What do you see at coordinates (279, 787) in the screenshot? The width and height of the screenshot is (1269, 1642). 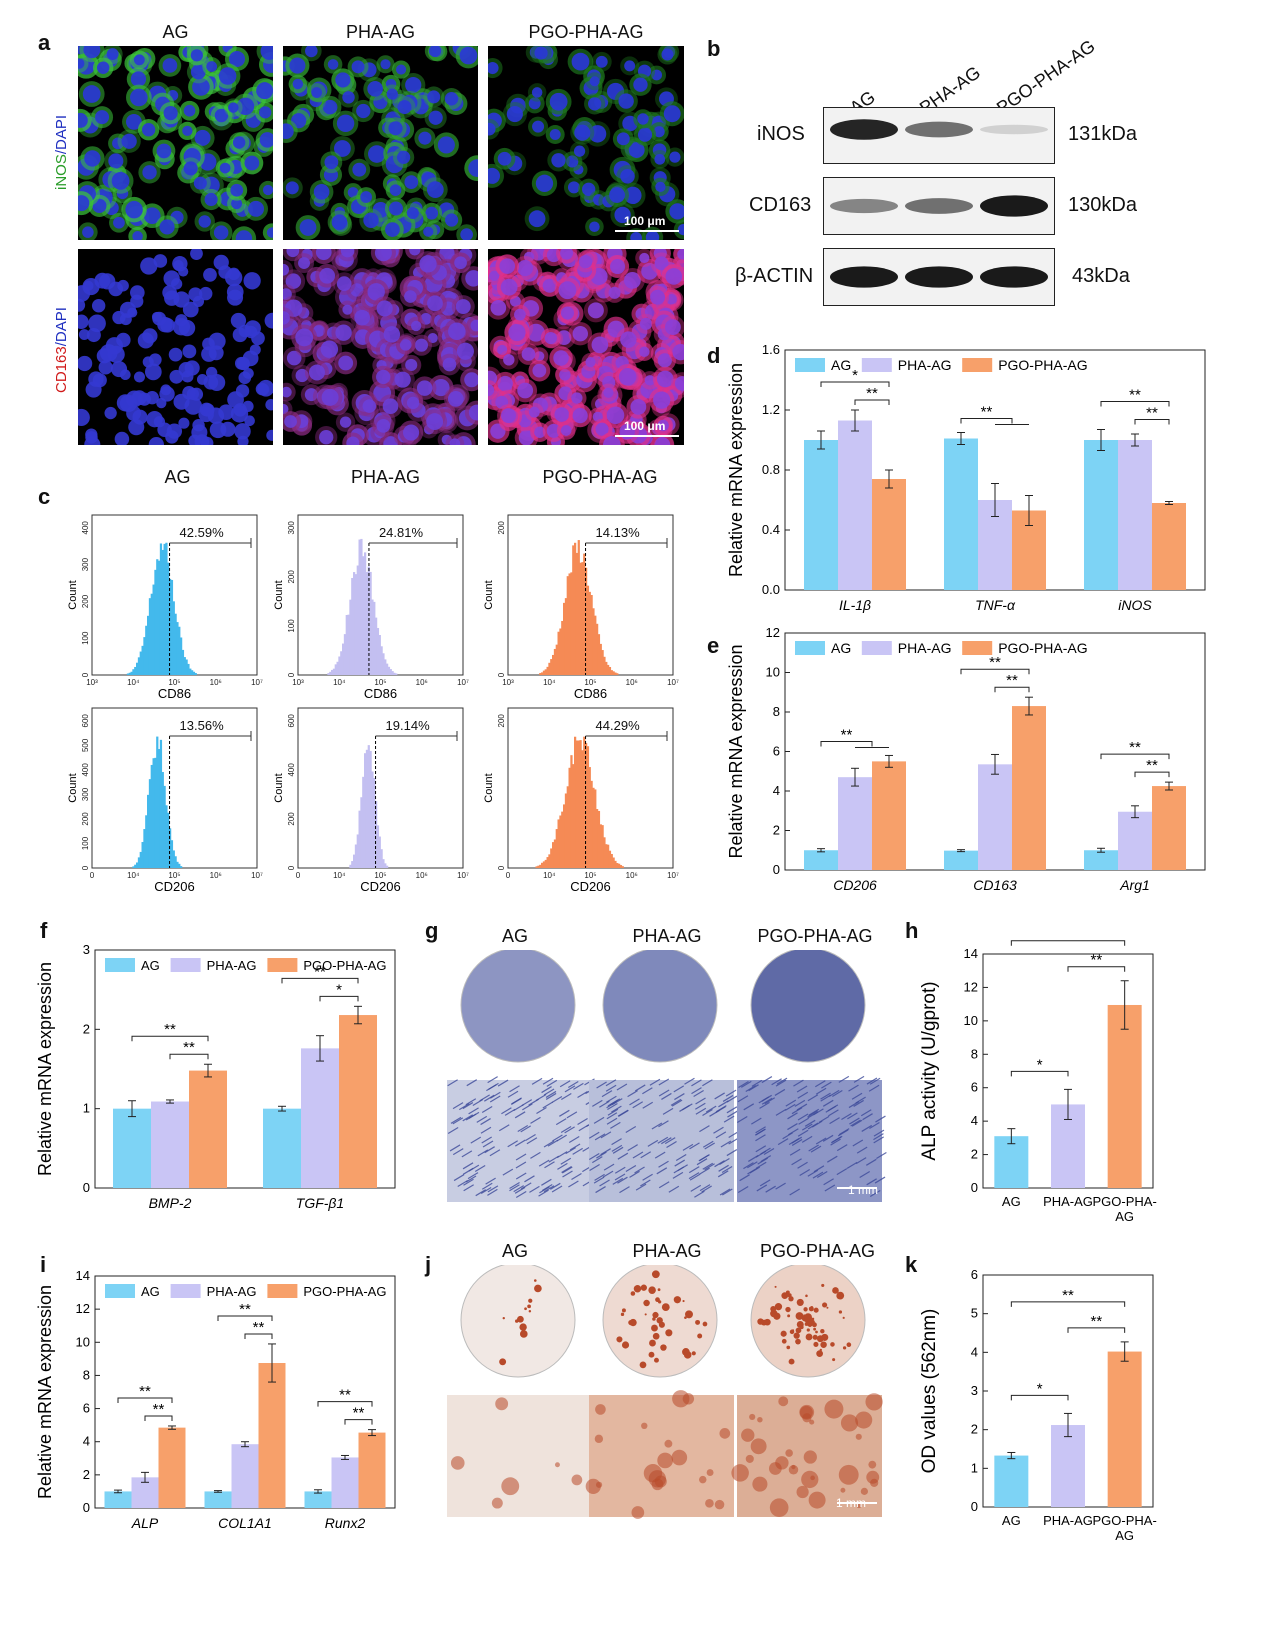 I see `y-axis-label: Count` at bounding box center [279, 787].